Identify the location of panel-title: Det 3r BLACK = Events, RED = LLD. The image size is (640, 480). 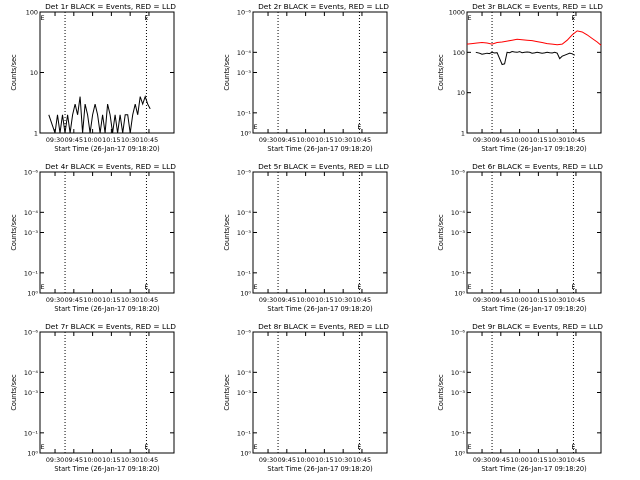
(537, 6).